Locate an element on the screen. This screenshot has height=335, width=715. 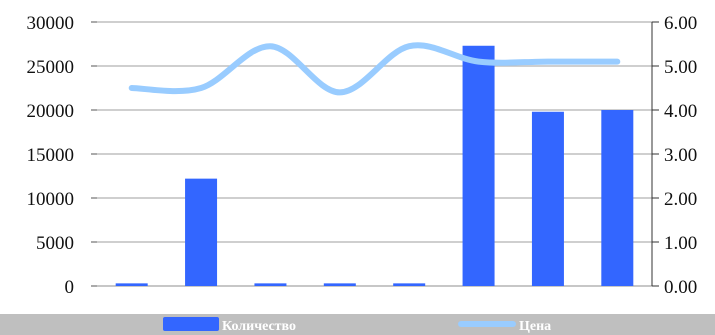
right-y-axis: 0.00 1.00 2.00 3.00 4.00 5.00 6.00 is located at coordinates (674, 155).